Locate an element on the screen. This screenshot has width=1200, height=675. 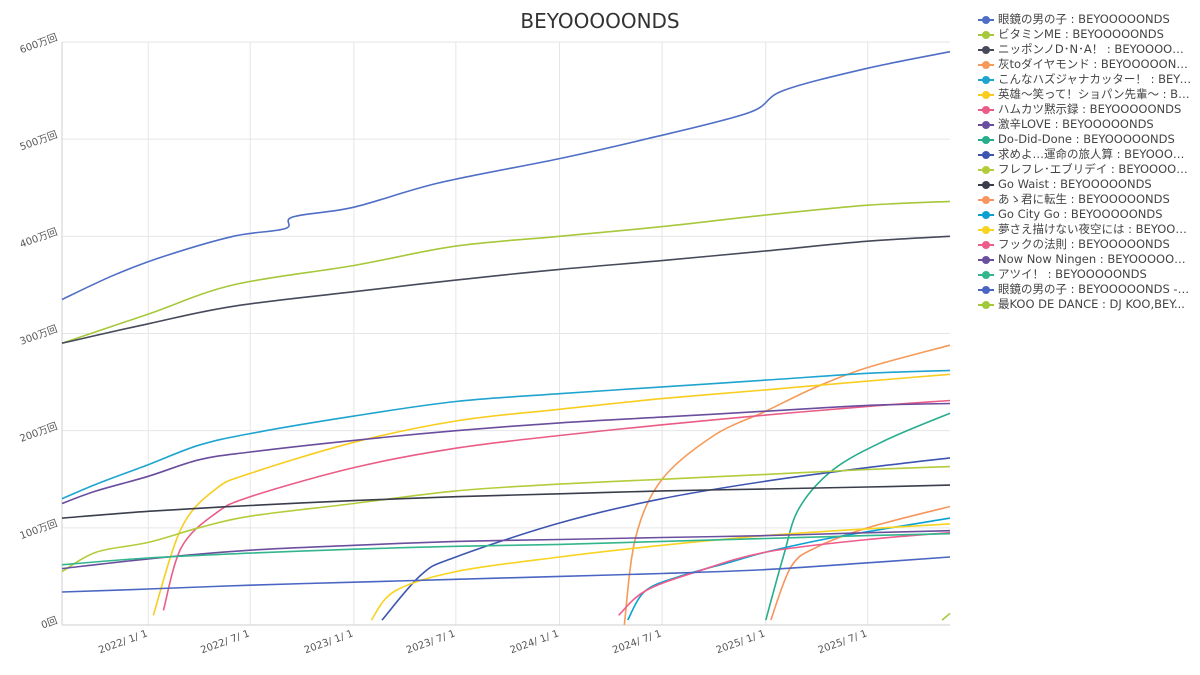
legend-item: 英雄～笑って！ショパン先輩～ : BEYOOOOONDS is located at coordinates (1085, 94).